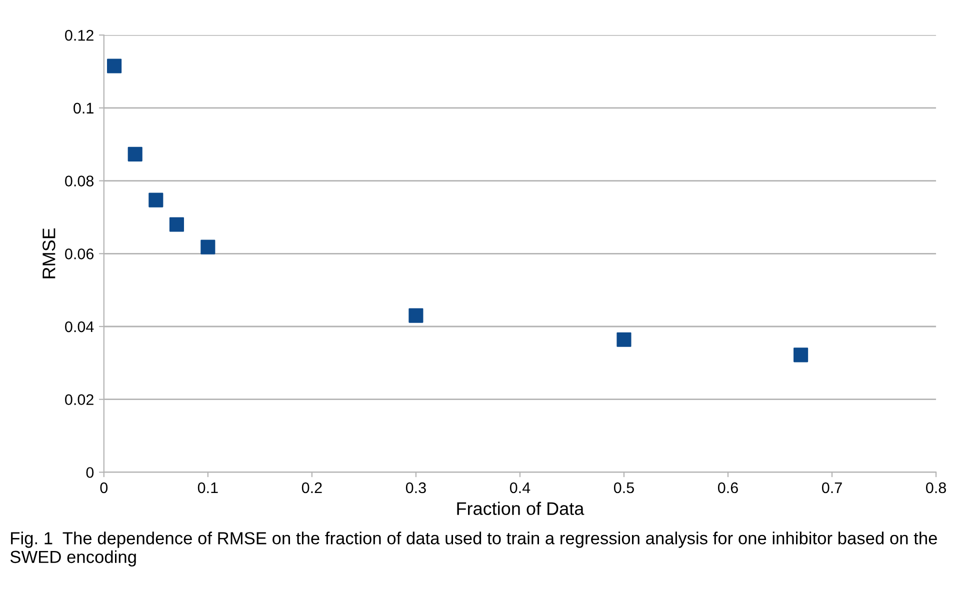 This screenshot has height=594, width=962. Describe the element at coordinates (520, 488) in the screenshot. I see `x-tick-label: 0.4` at that location.